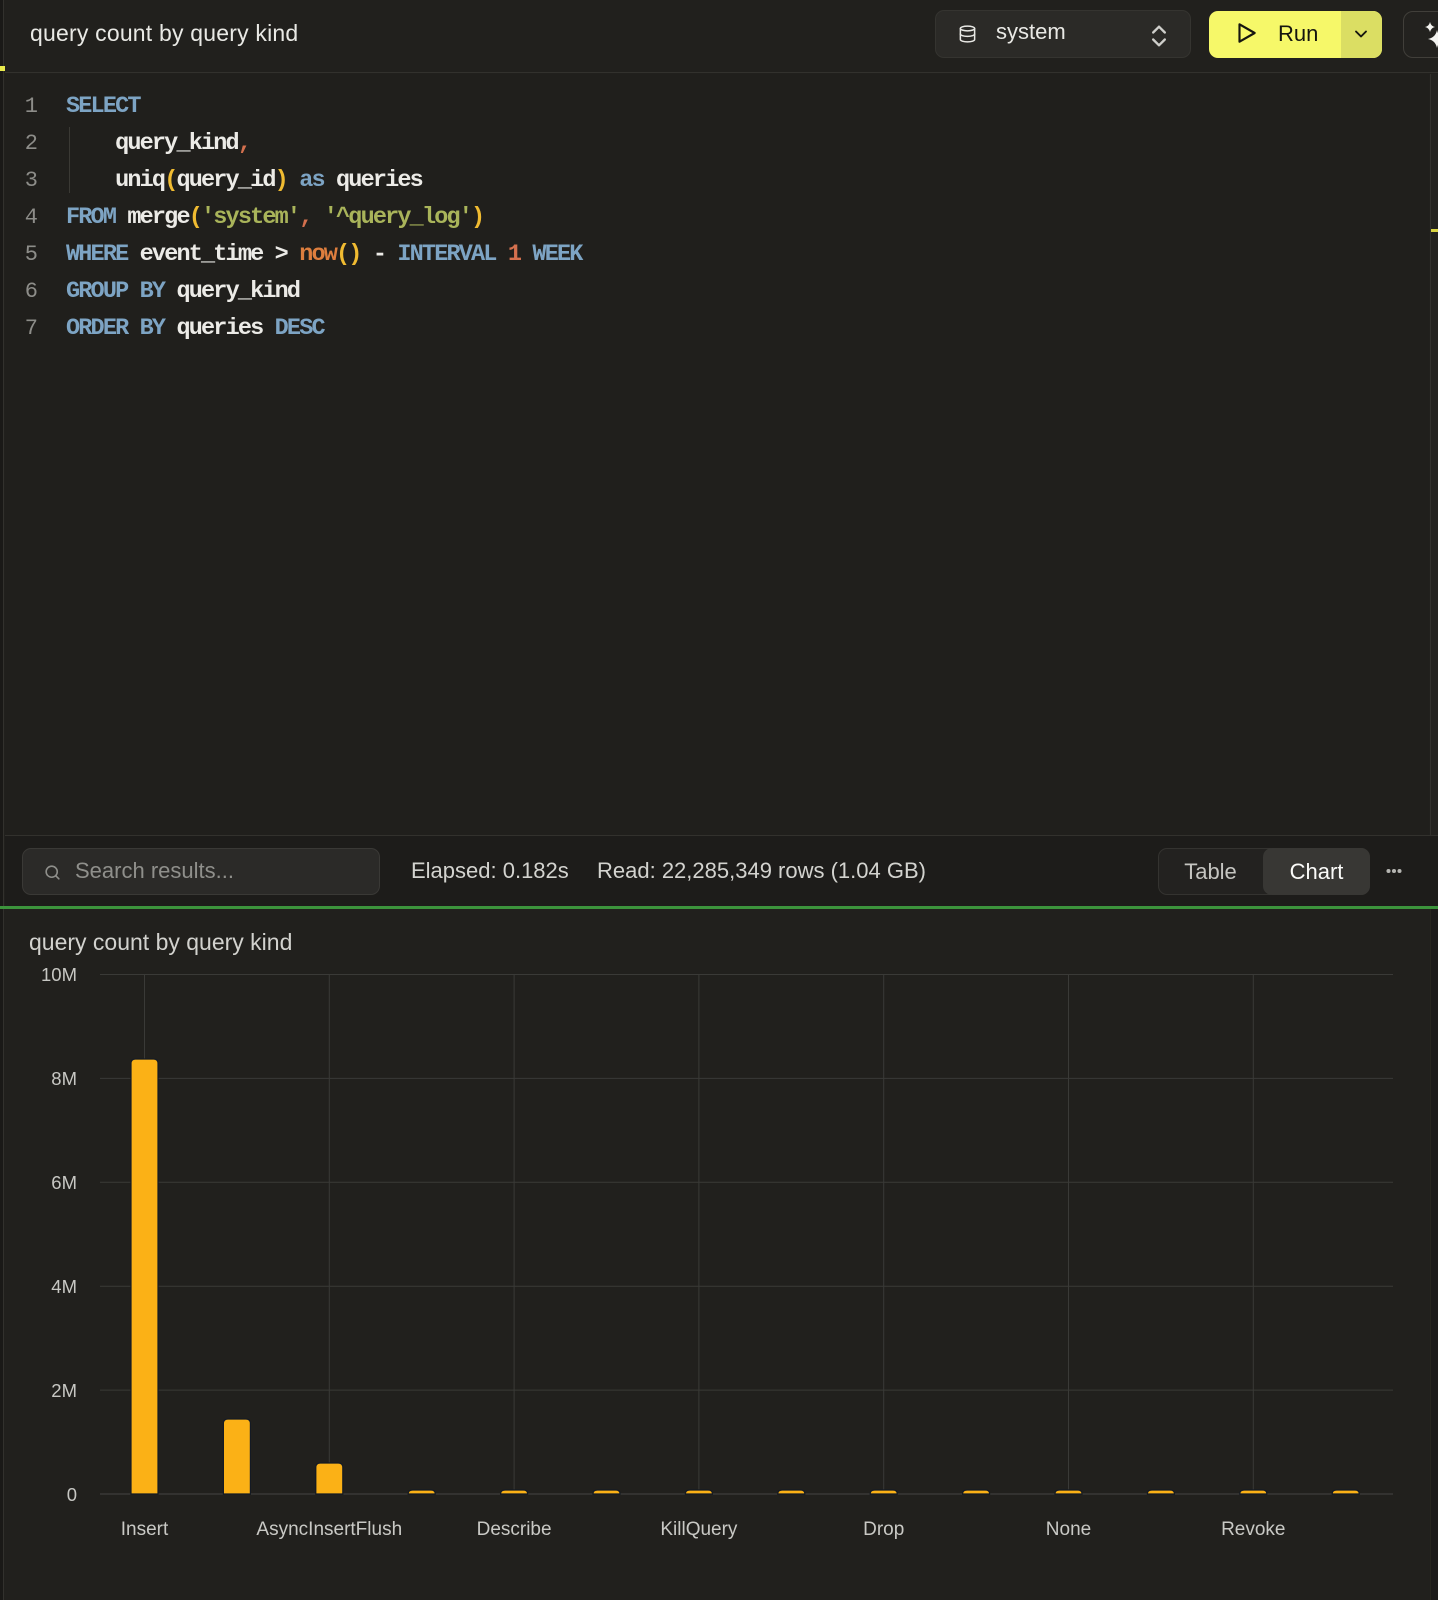  Describe the element at coordinates (64, 1286) in the screenshot. I see `svg-text: 4M` at that location.